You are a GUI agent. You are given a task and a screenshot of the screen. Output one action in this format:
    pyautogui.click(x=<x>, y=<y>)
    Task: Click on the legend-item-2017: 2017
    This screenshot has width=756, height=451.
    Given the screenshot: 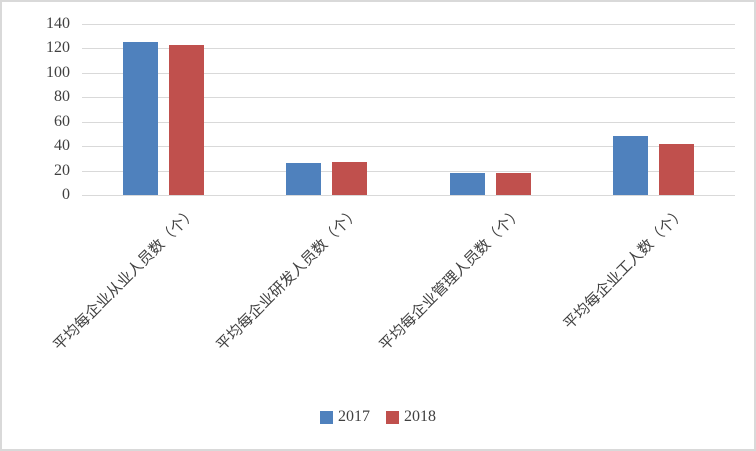 What is the action you would take?
    pyautogui.click(x=345, y=417)
    